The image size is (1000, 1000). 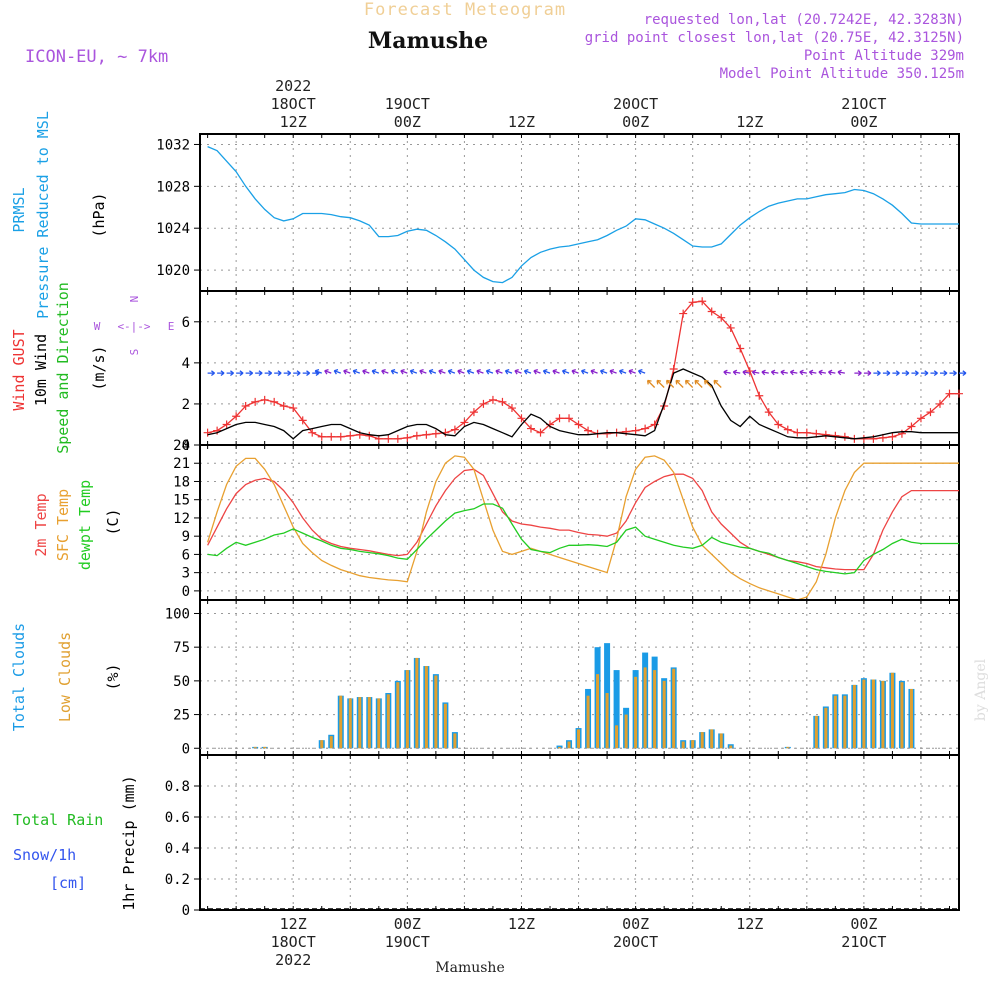 I want to click on t2m-label: 2m Temp, so click(x=41, y=524).